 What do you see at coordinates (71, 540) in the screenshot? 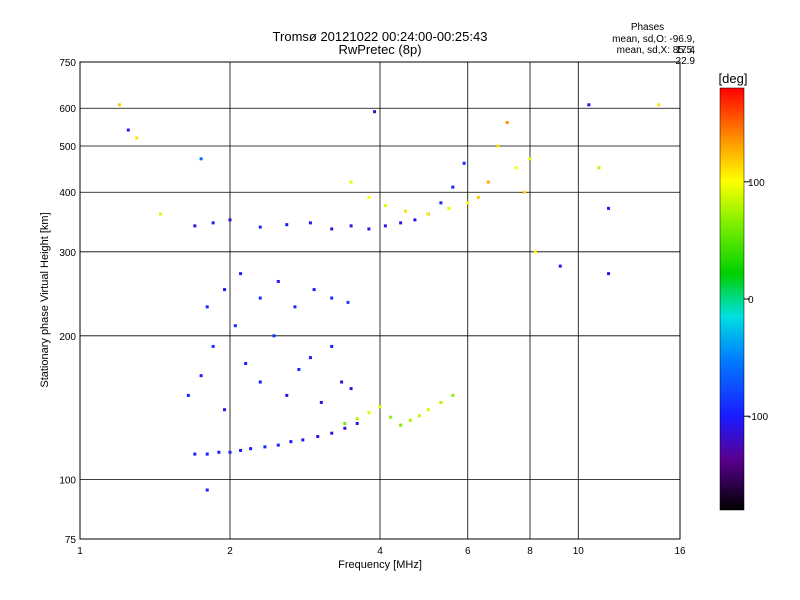
I see `y-tick-label: 75` at bounding box center [71, 540].